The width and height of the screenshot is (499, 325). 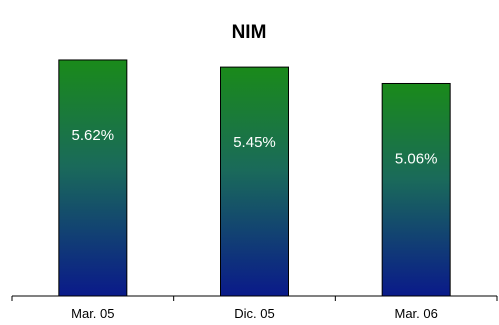 I want to click on x-tick-label-2: Mar. 06, so click(x=415, y=313).